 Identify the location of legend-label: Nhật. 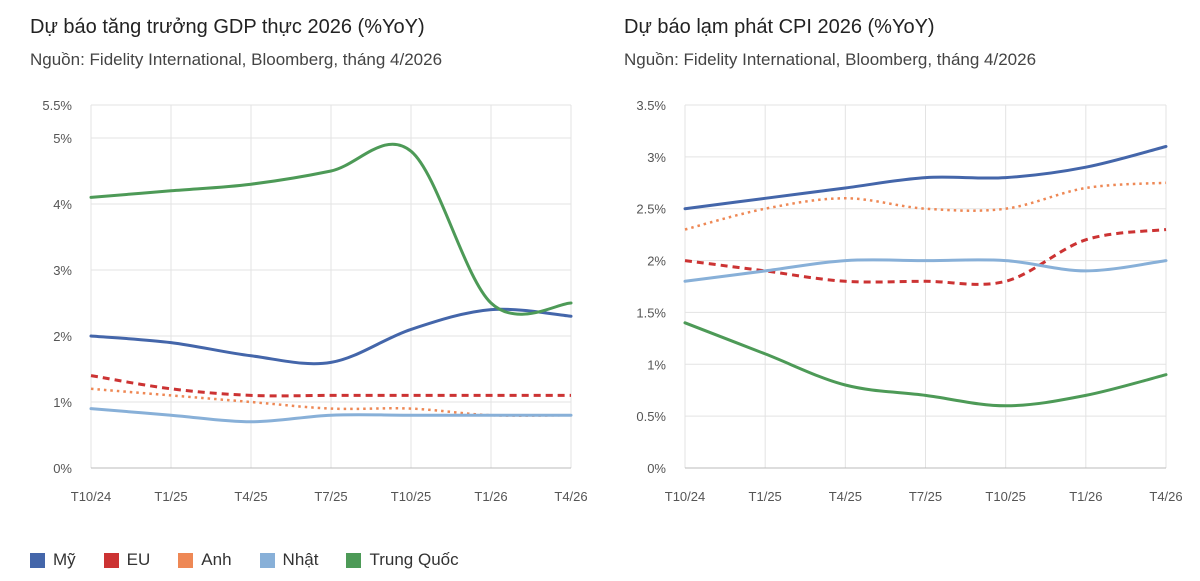
(300, 559).